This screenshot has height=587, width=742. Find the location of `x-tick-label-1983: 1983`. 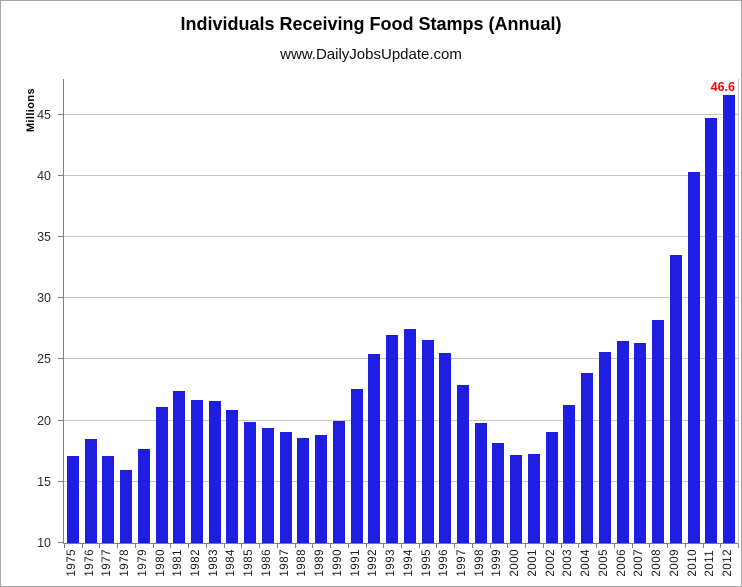

x-tick-label-1983: 1983 is located at coordinates (213, 563).